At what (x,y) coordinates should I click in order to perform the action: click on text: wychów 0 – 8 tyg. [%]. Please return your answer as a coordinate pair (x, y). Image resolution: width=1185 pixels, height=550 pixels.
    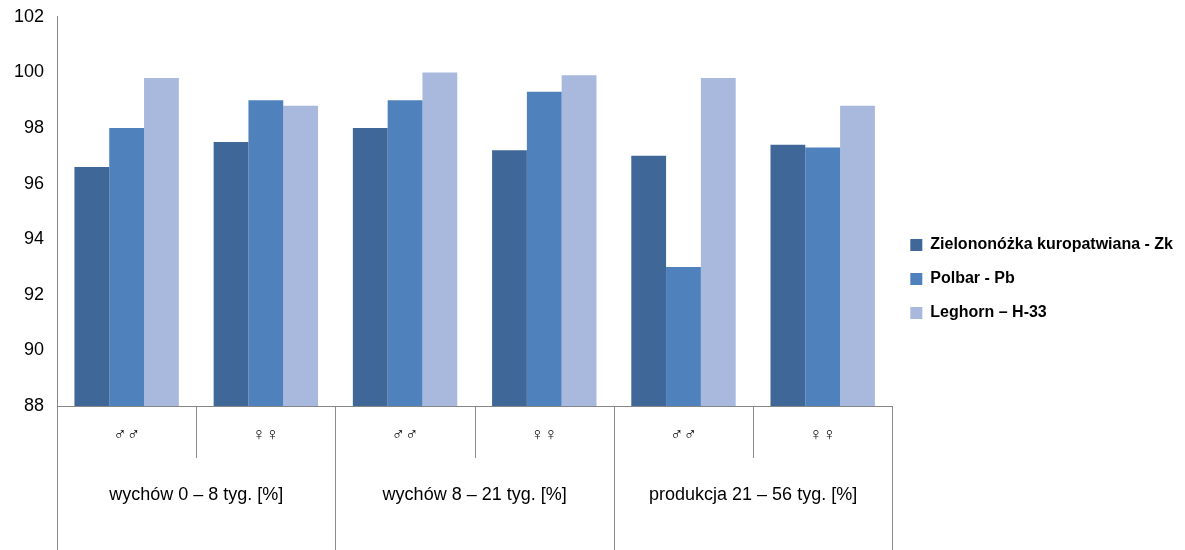
    Looking at the image, I should click on (196, 493).